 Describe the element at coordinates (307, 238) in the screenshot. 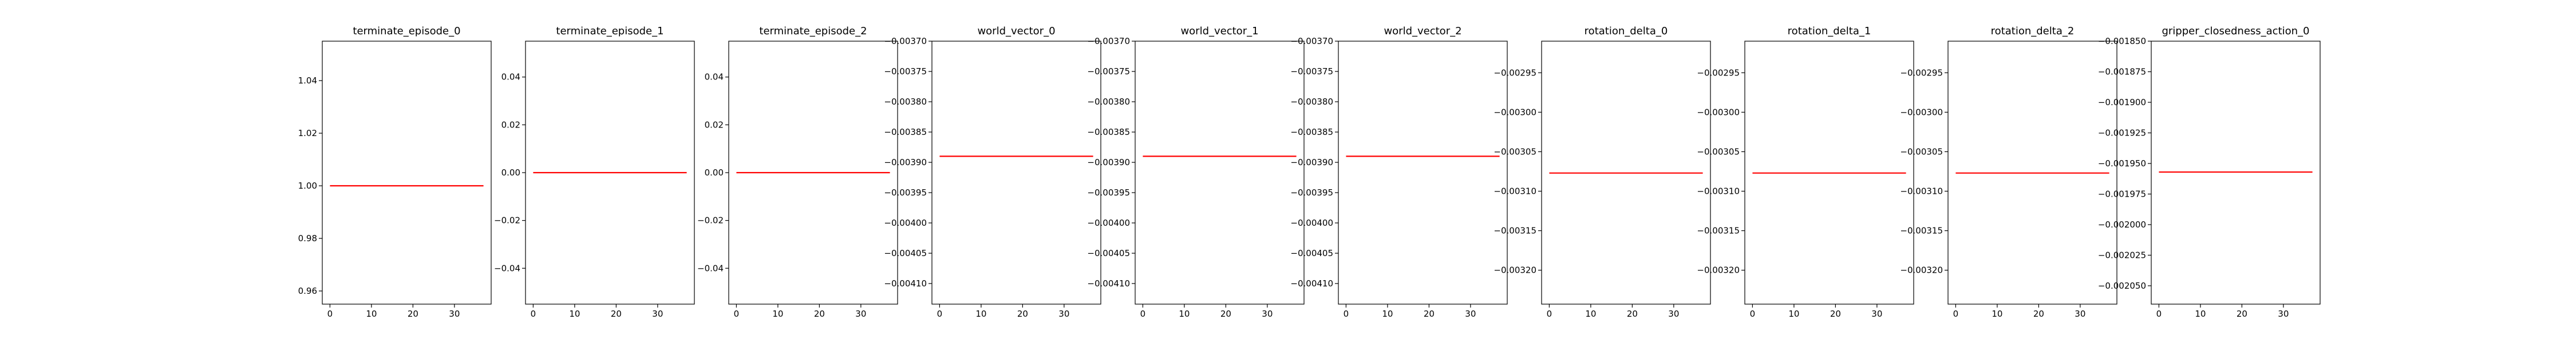

I see `y-tick-label: 0.98` at that location.